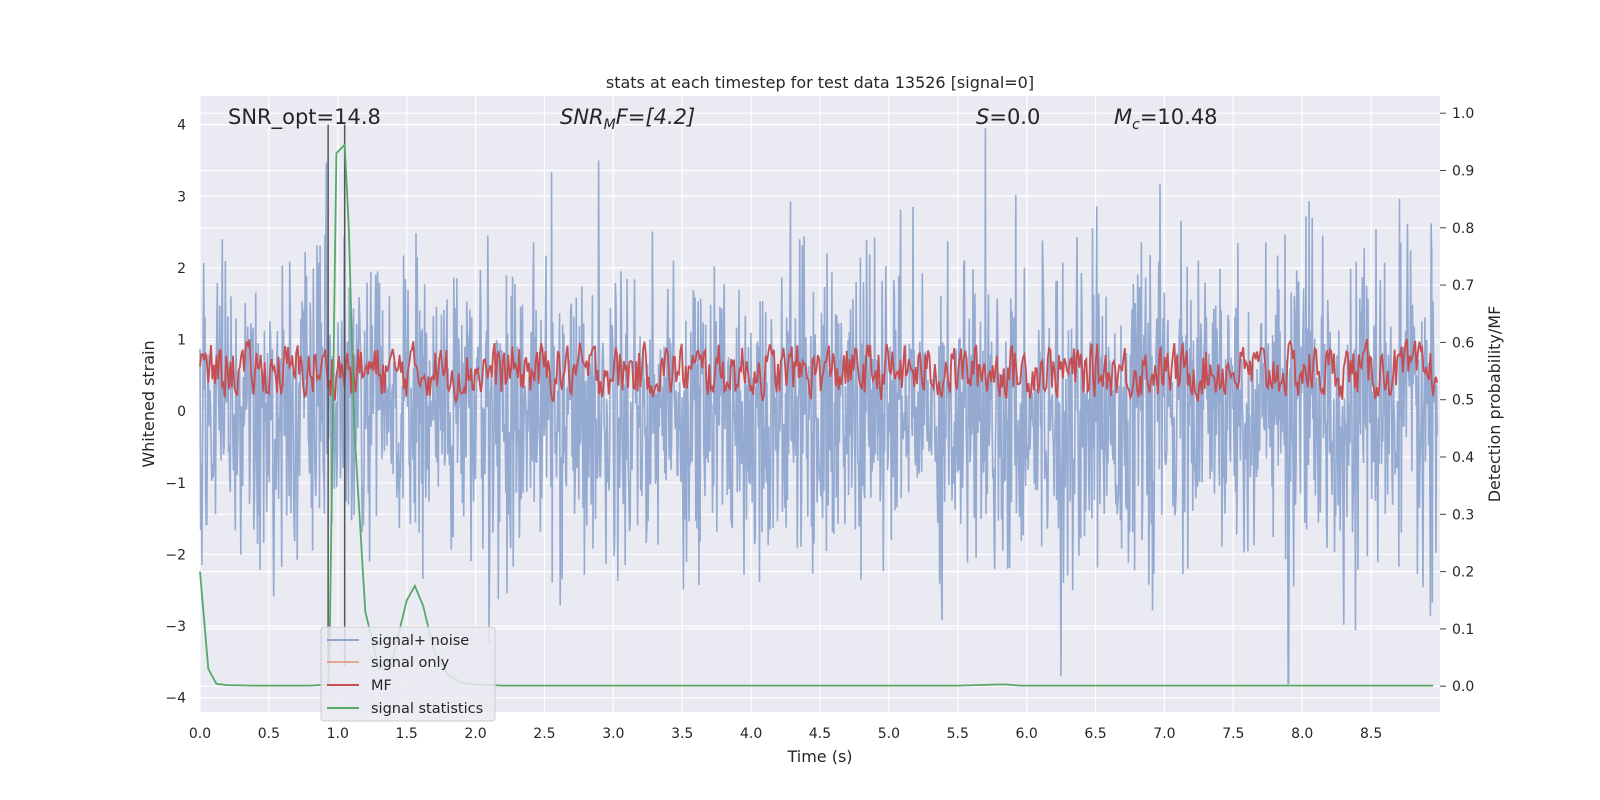 The width and height of the screenshot is (1600, 800). What do you see at coordinates (682, 734) in the screenshot?
I see `x-tick-label: 3.5` at bounding box center [682, 734].